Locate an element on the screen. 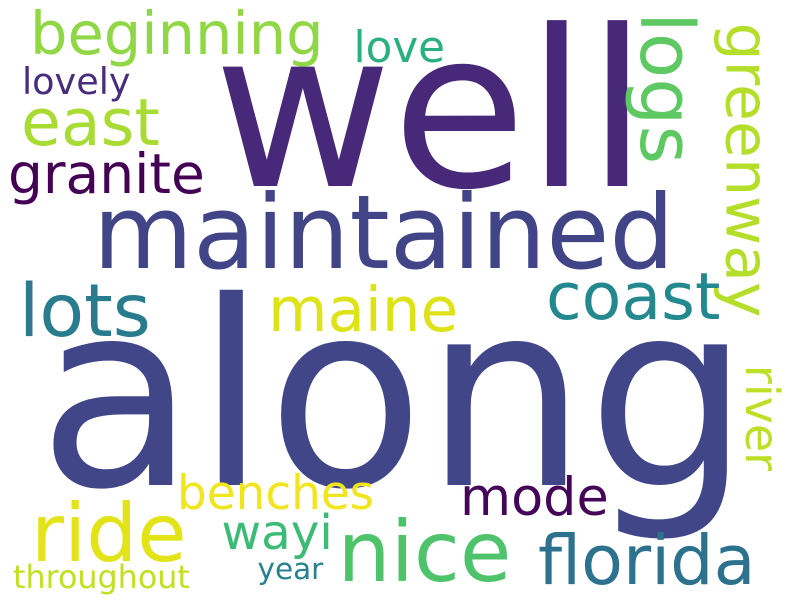 The height and width of the screenshot is (600, 800). word-nice: nice is located at coordinates (424, 551).